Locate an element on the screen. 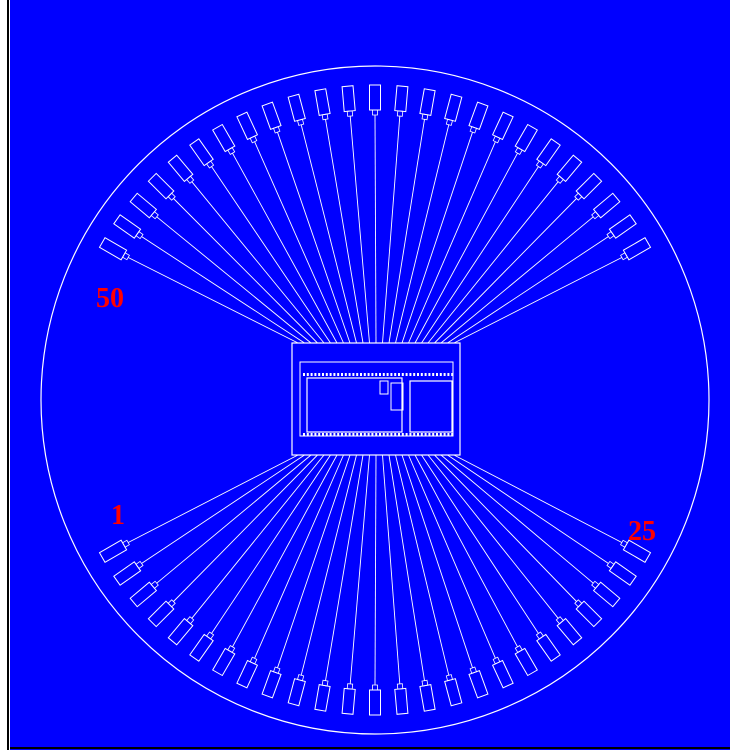  chip-top-contact-row is located at coordinates (378, 374).